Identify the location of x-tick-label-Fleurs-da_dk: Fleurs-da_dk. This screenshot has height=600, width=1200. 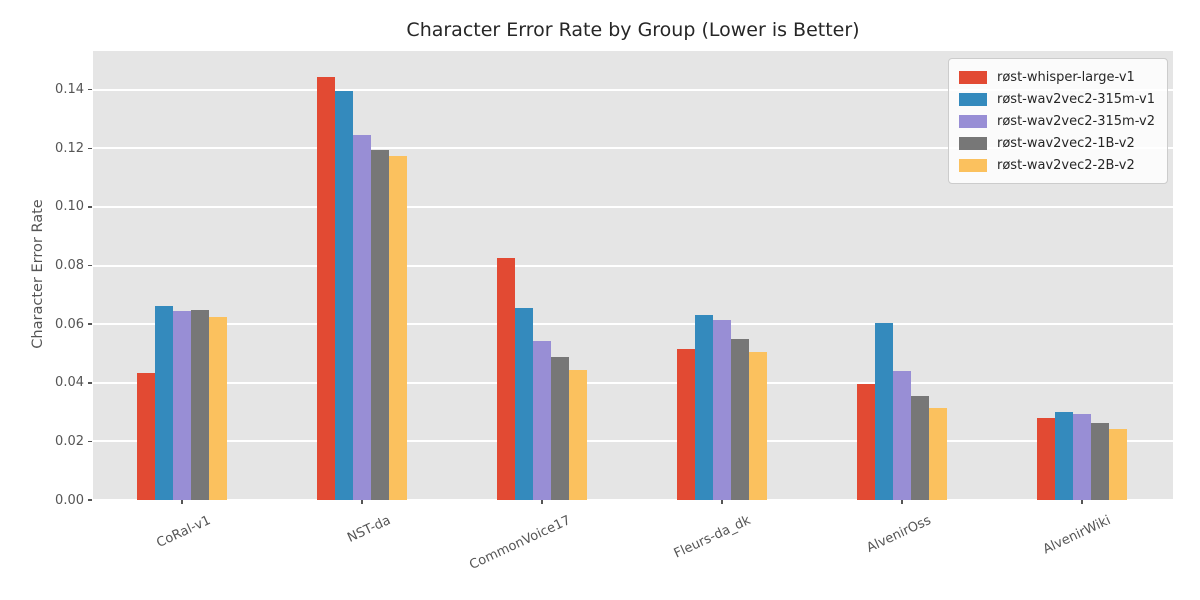
(713, 537).